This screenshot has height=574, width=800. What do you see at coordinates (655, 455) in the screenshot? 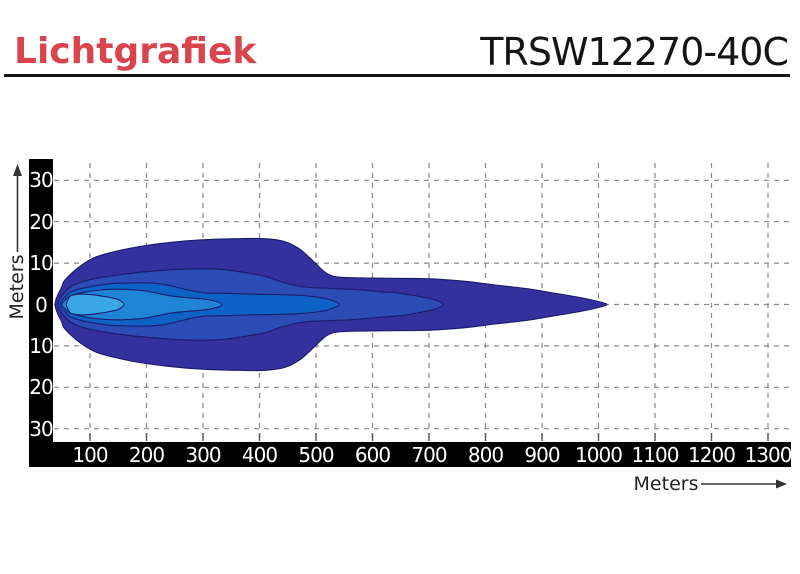
I see `x-axis-label: 1100` at bounding box center [655, 455].